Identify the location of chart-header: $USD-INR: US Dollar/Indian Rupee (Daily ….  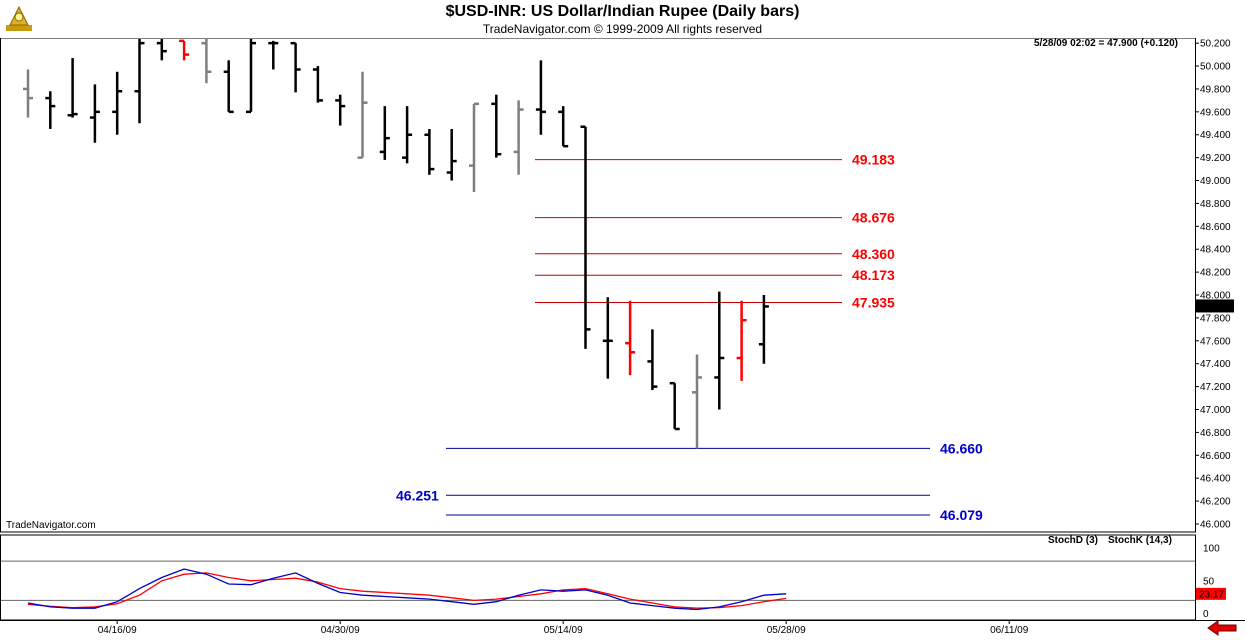
(622, 19).